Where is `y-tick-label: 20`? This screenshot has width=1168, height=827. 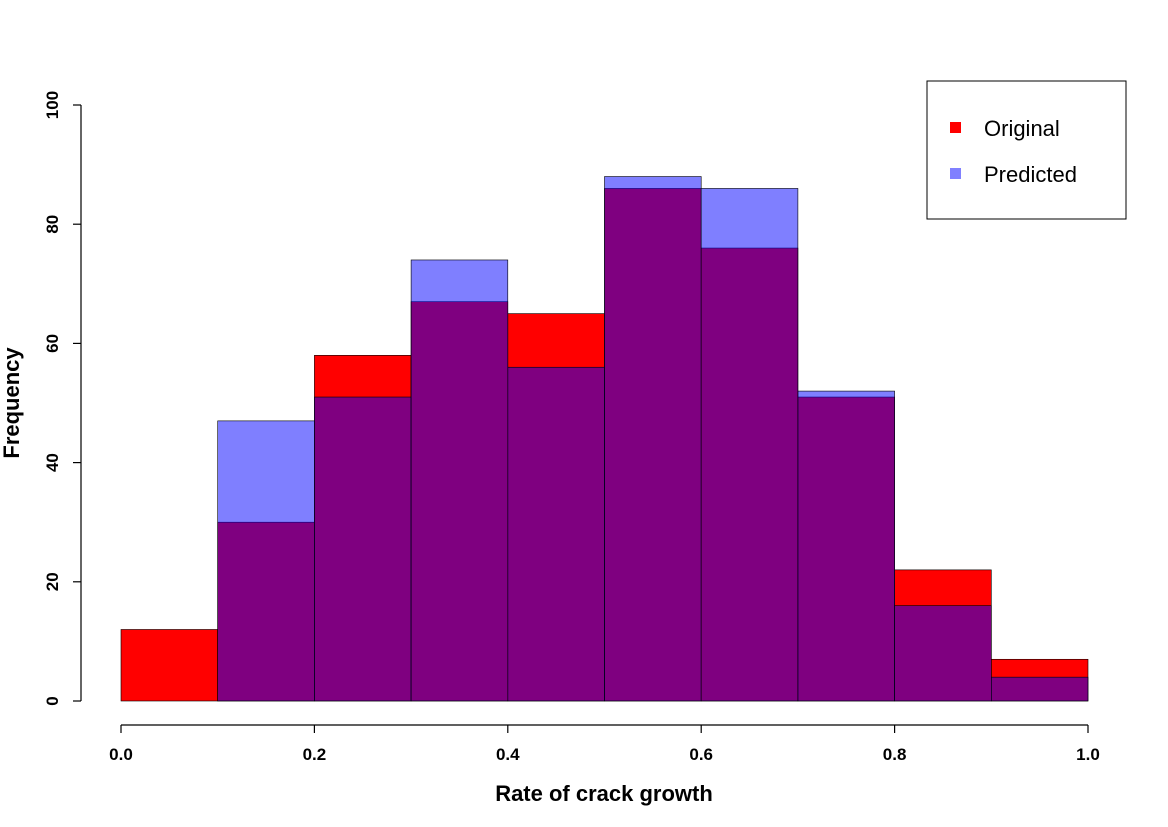 y-tick-label: 20 is located at coordinates (52, 581).